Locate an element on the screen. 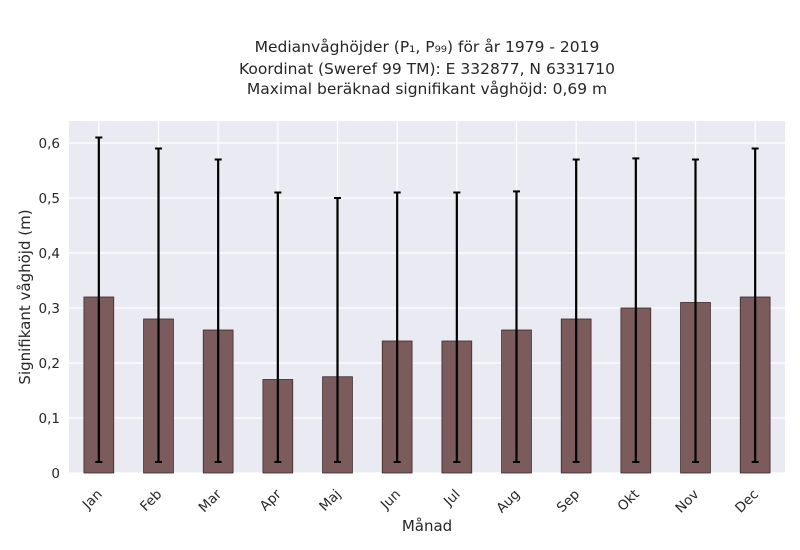 This screenshot has height=550, width=800. y-tick-label: 0,1 is located at coordinates (49, 419).